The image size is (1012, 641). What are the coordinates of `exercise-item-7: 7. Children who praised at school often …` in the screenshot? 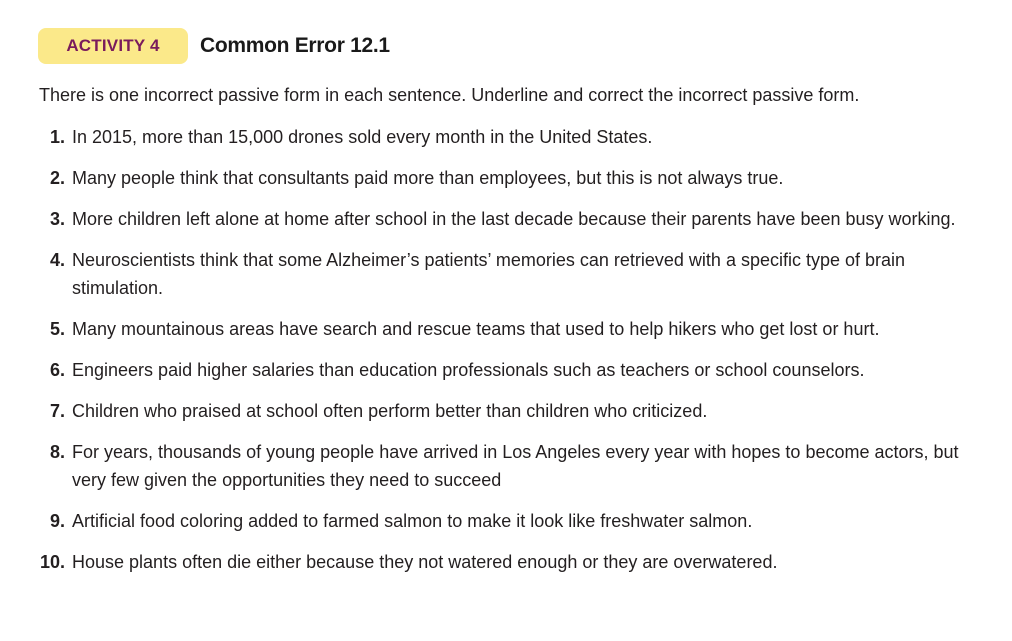 It's located at (508, 411).